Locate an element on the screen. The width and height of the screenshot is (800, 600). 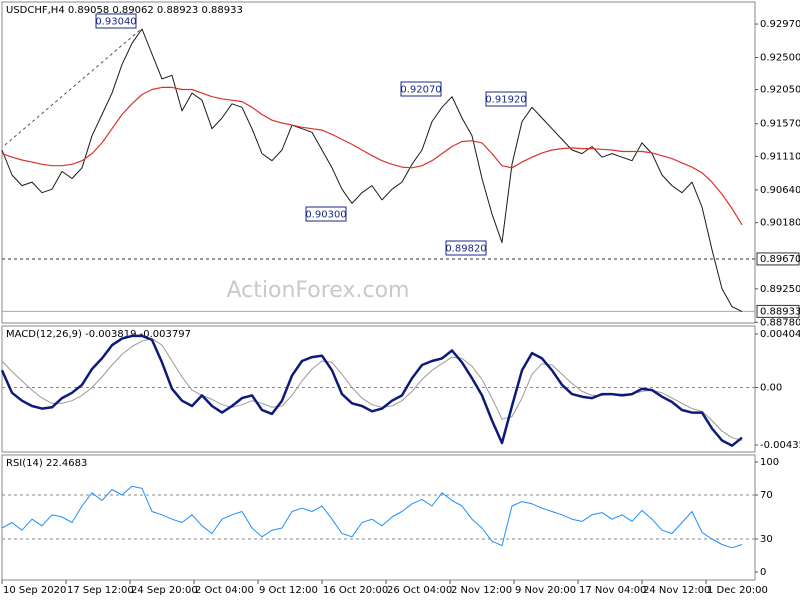
y-tick-label: 0.88780 is located at coordinates (780, 322).